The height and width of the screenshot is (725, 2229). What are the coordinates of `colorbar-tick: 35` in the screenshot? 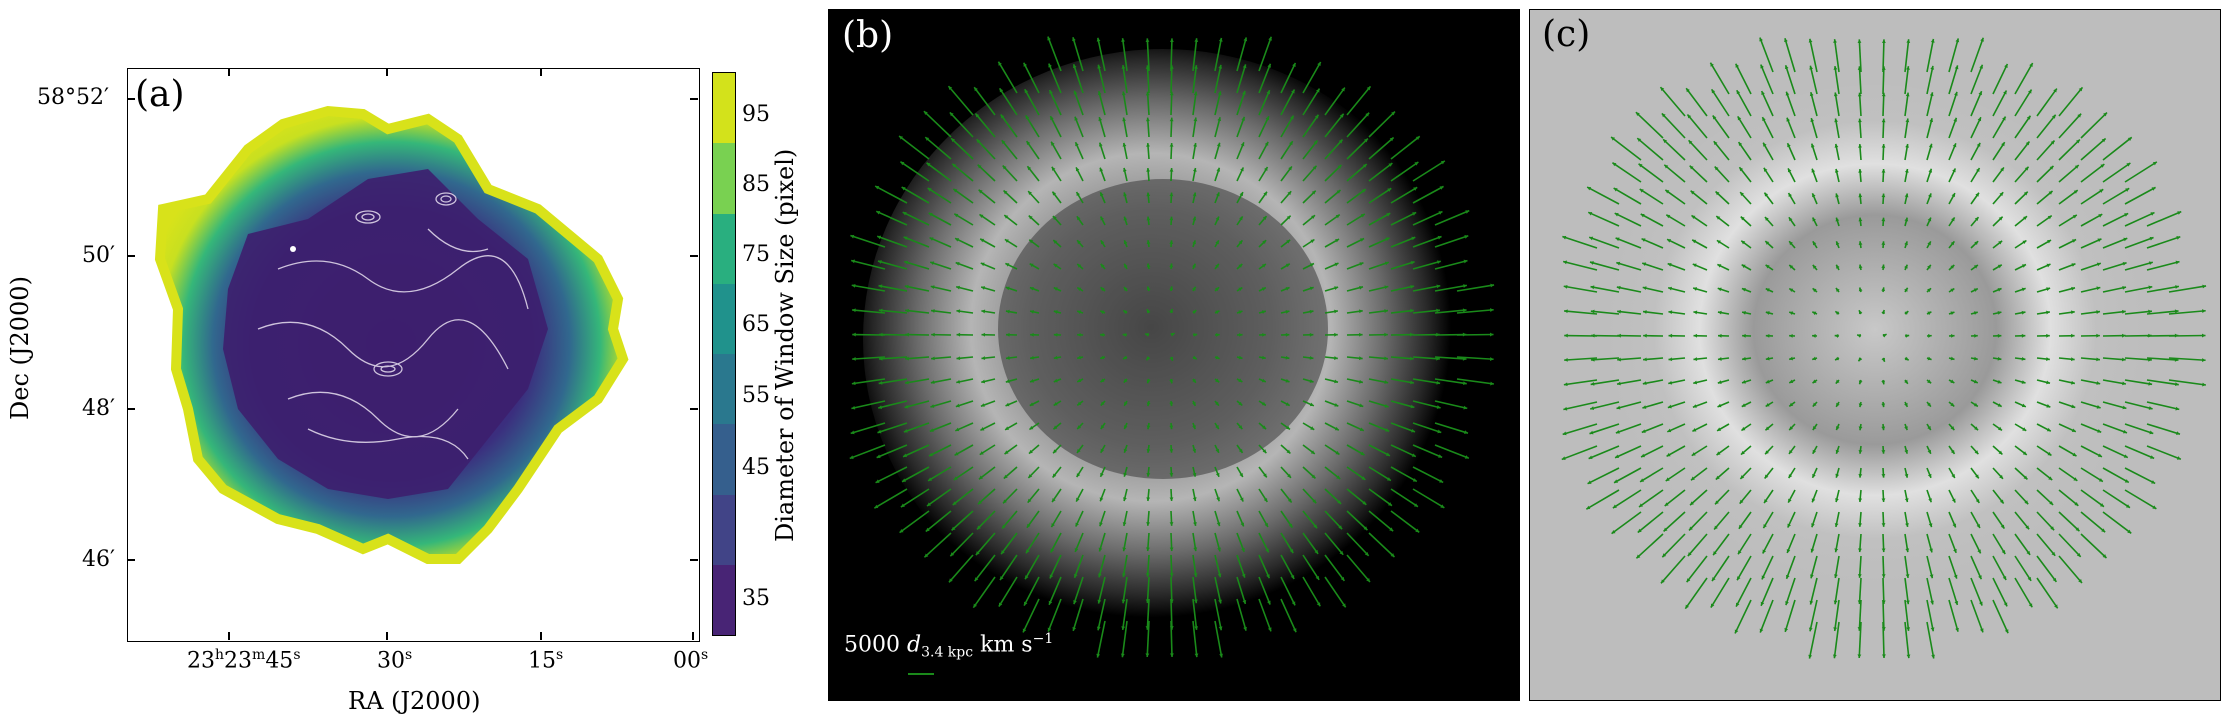 It's located at (756, 598).